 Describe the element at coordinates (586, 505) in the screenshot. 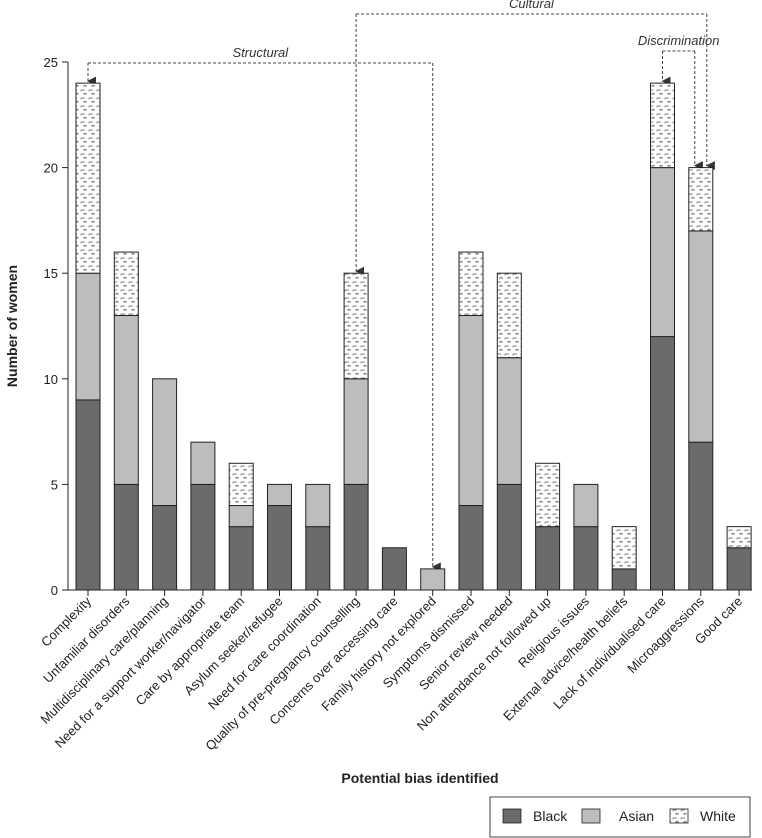

I see `bar-religious-issues-asian` at that location.